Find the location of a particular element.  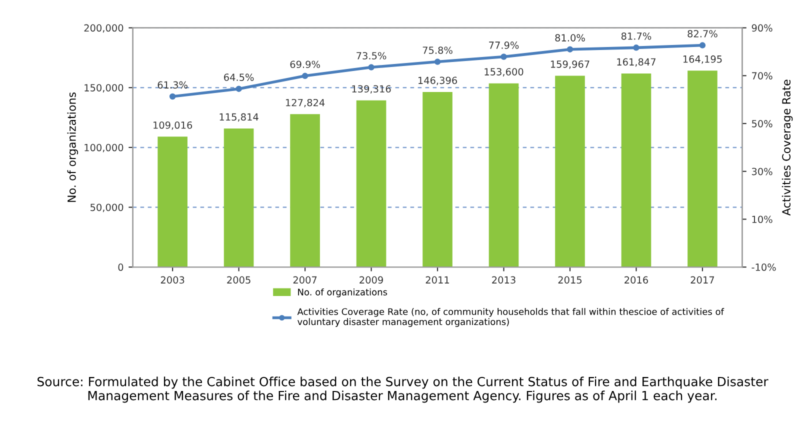

data-label: 64.5% is located at coordinates (239, 77).